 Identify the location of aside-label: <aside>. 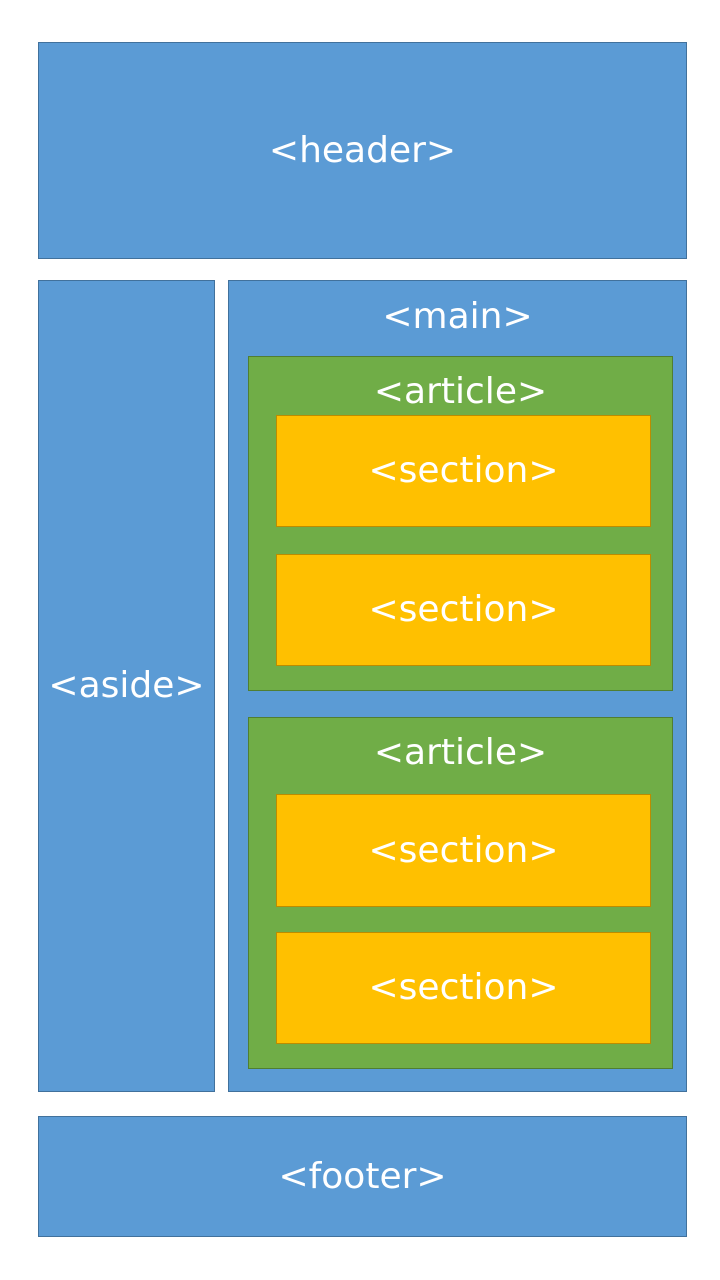
(126, 685).